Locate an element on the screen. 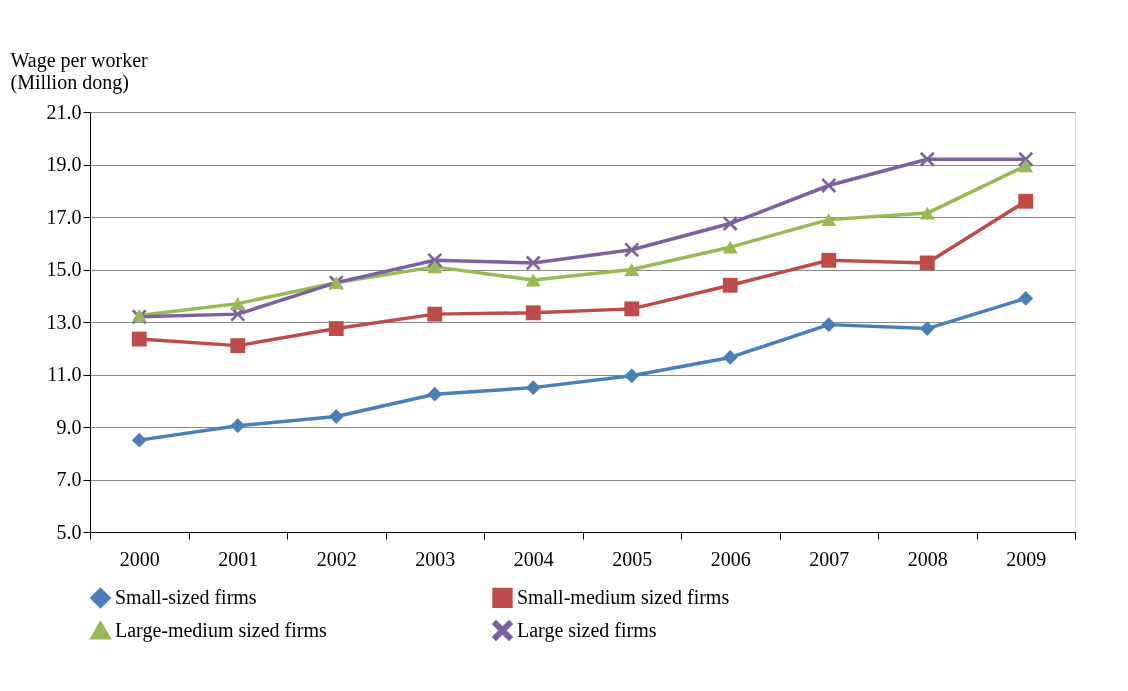 The image size is (1128, 691). y-tick-label: 5.0 is located at coordinates (69, 531).